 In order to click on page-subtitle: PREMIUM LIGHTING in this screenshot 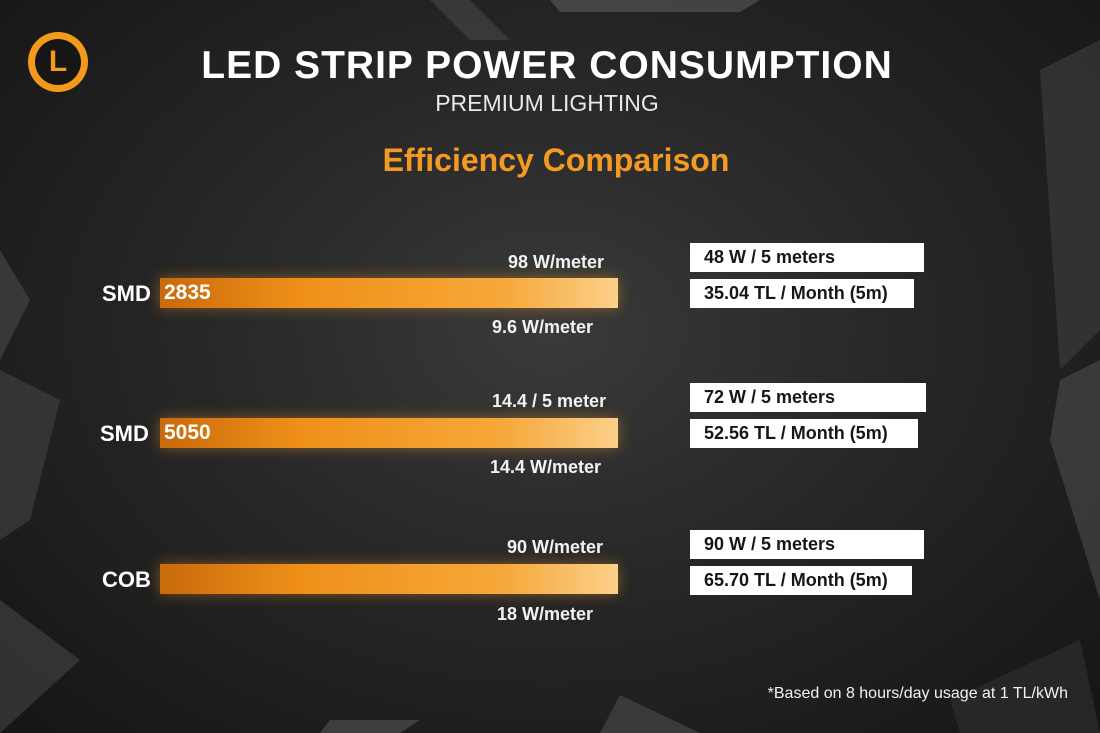, I will do `click(547, 103)`.